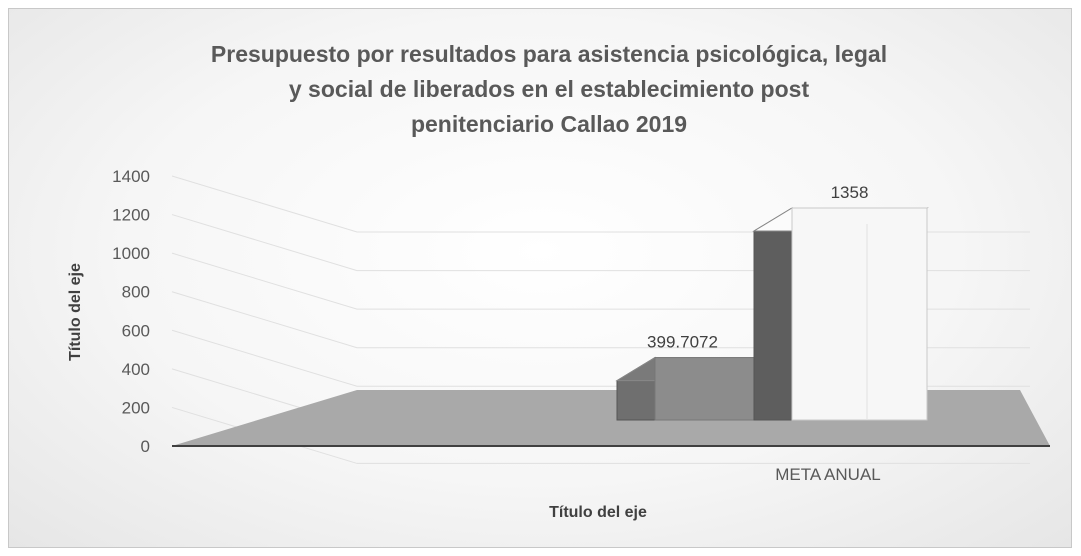 The height and width of the screenshot is (556, 1081). Describe the element at coordinates (131, 176) in the screenshot. I see `y-tick-label: 1400` at that location.